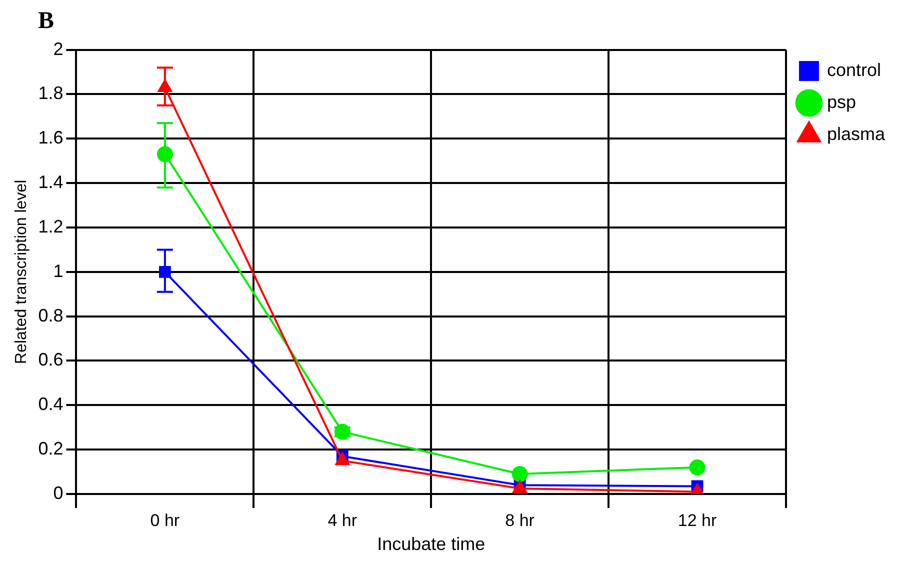 Image resolution: width=913 pixels, height=564 pixels. Describe the element at coordinates (856, 134) in the screenshot. I see `legend-label: plasma` at that location.